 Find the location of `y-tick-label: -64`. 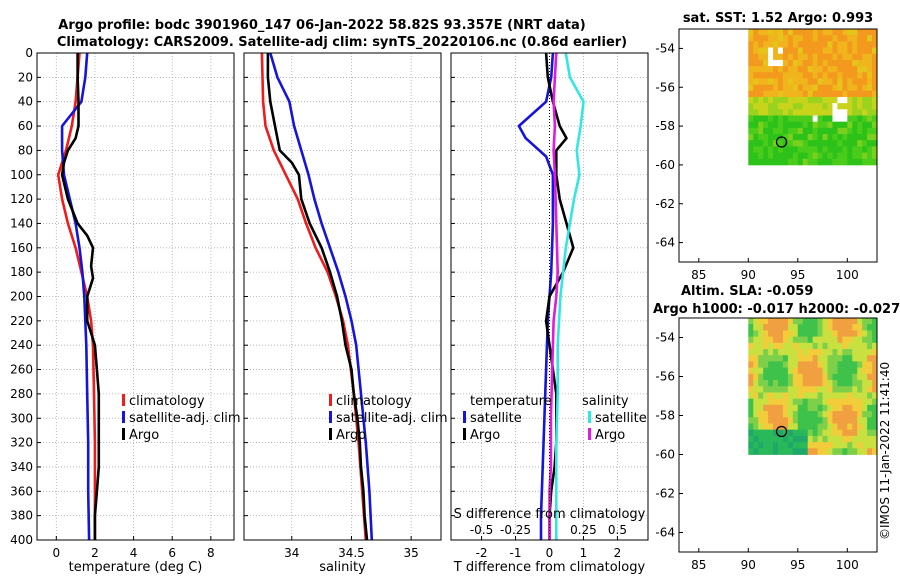

y-tick-label: -64 is located at coordinates (665, 533).